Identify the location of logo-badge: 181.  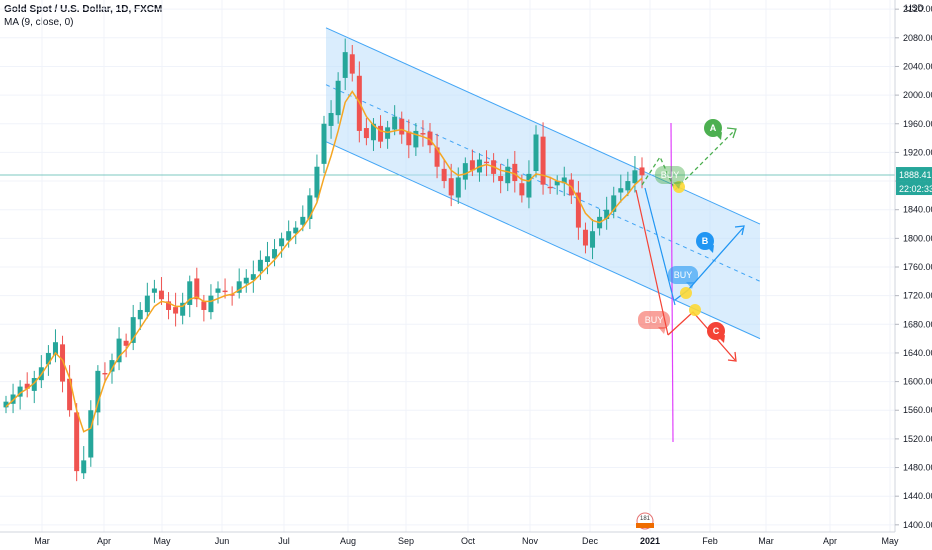
(645, 521).